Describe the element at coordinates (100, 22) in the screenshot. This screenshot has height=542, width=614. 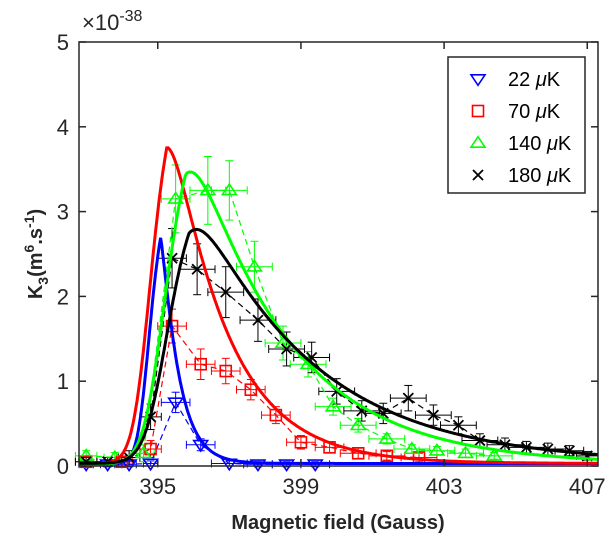
I see `y-exponent-prefix: ×10` at that location.